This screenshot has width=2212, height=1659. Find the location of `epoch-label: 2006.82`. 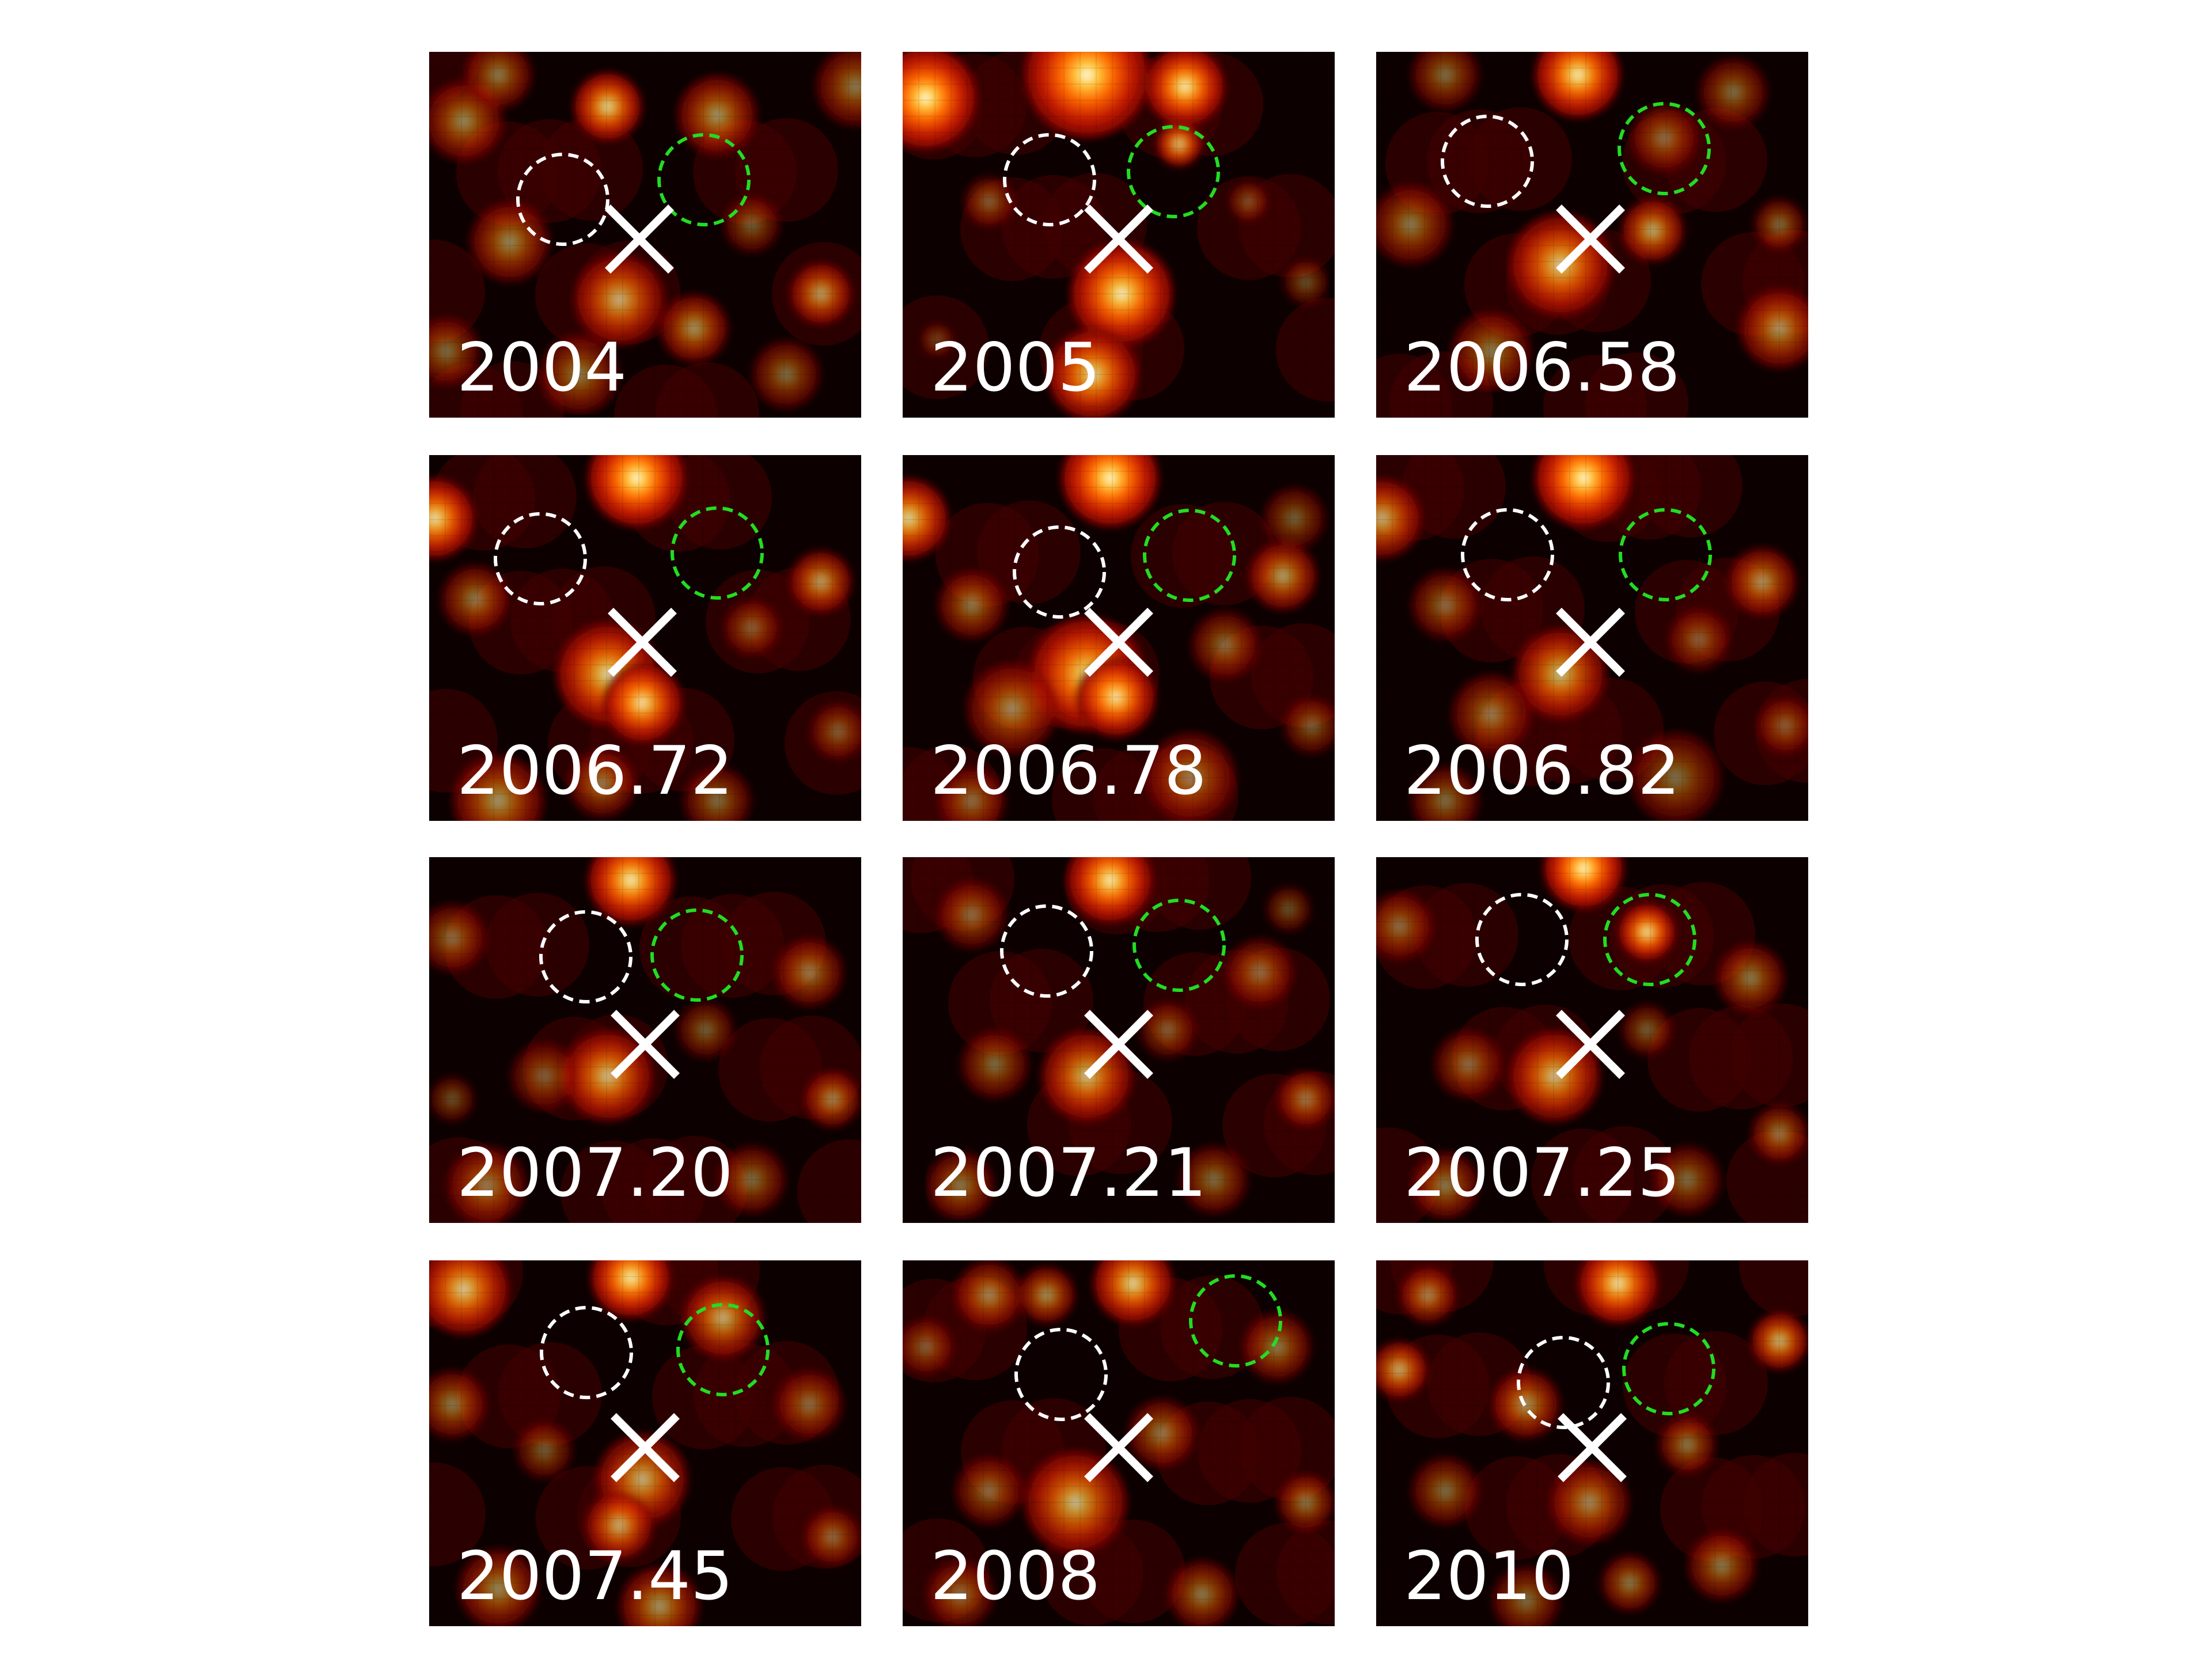

epoch-label: 2006.82 is located at coordinates (1542, 771).